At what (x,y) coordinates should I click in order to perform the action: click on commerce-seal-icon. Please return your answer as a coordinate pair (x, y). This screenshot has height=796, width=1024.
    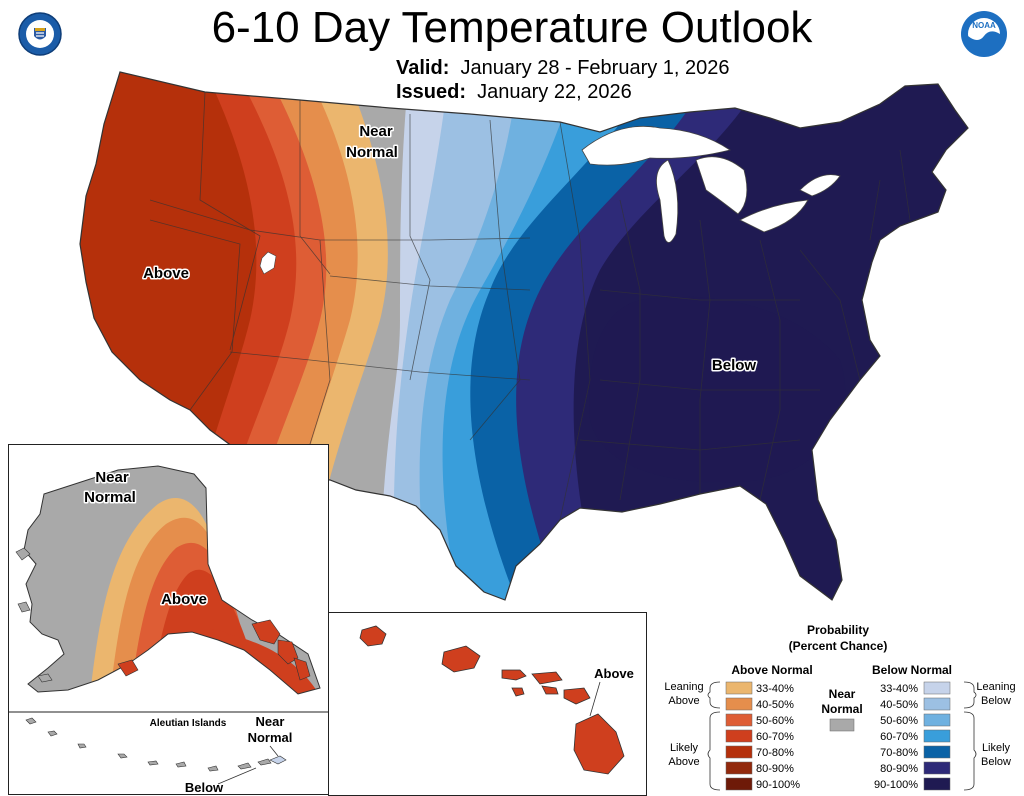
    Looking at the image, I should click on (40, 34).